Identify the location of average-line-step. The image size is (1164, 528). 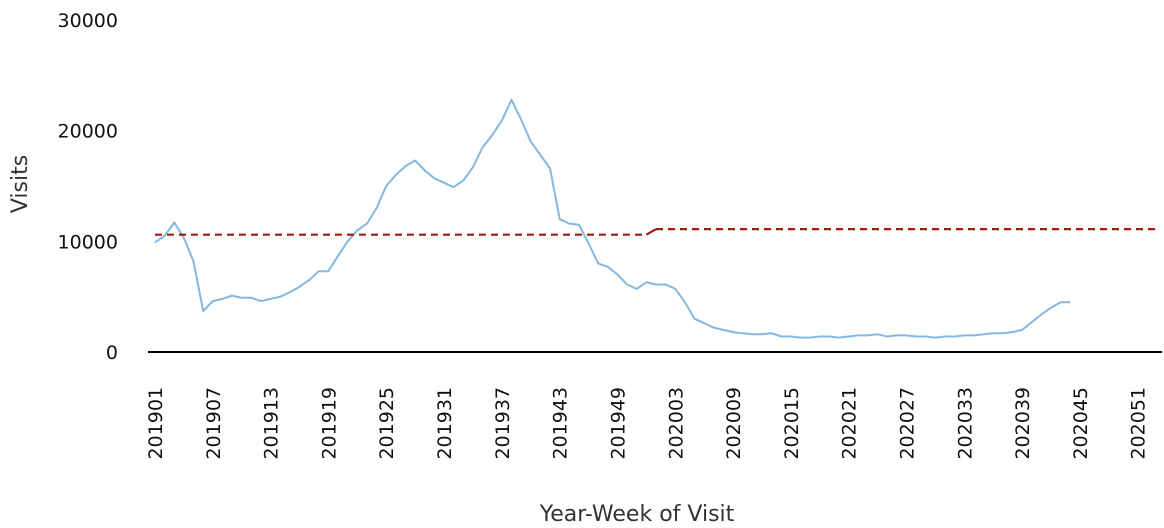
(651, 232).